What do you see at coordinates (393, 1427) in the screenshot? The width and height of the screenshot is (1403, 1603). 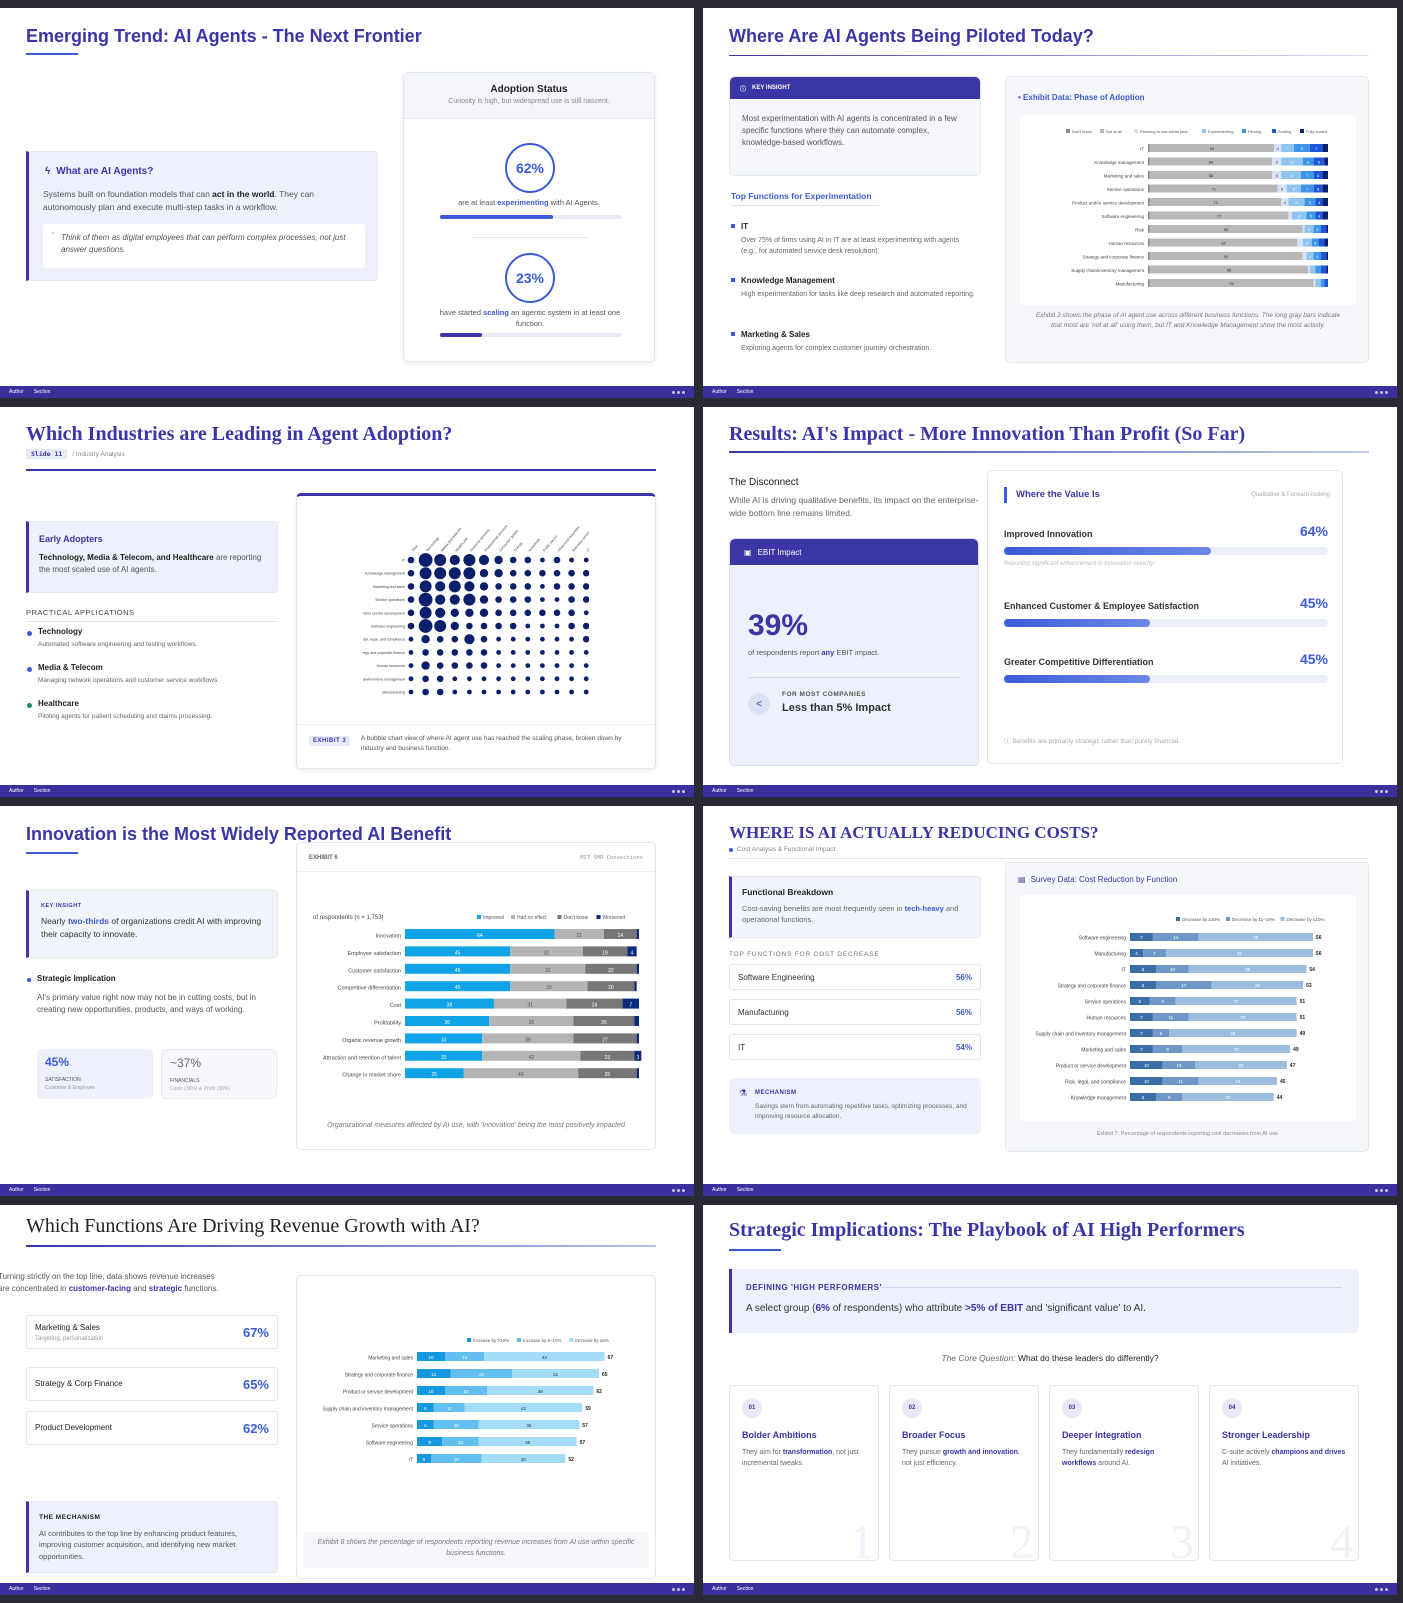 I see `category-label: Service operations` at bounding box center [393, 1427].